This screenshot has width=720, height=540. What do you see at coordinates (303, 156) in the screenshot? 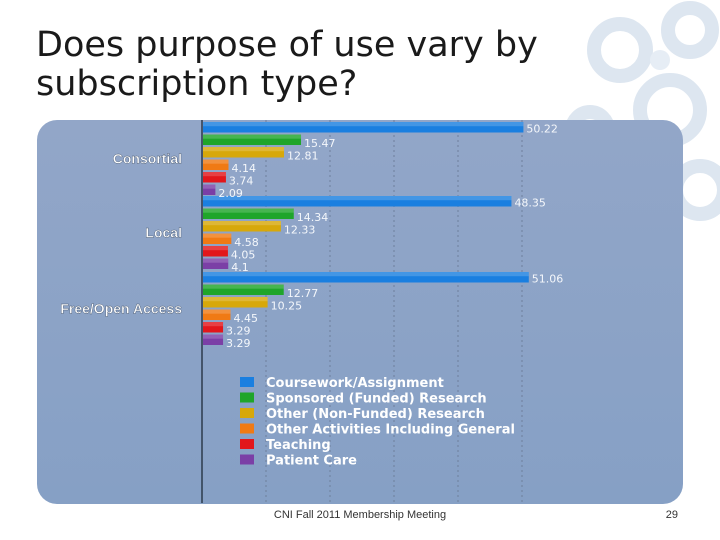
I see `bar-value-label: 12.81` at bounding box center [303, 156].